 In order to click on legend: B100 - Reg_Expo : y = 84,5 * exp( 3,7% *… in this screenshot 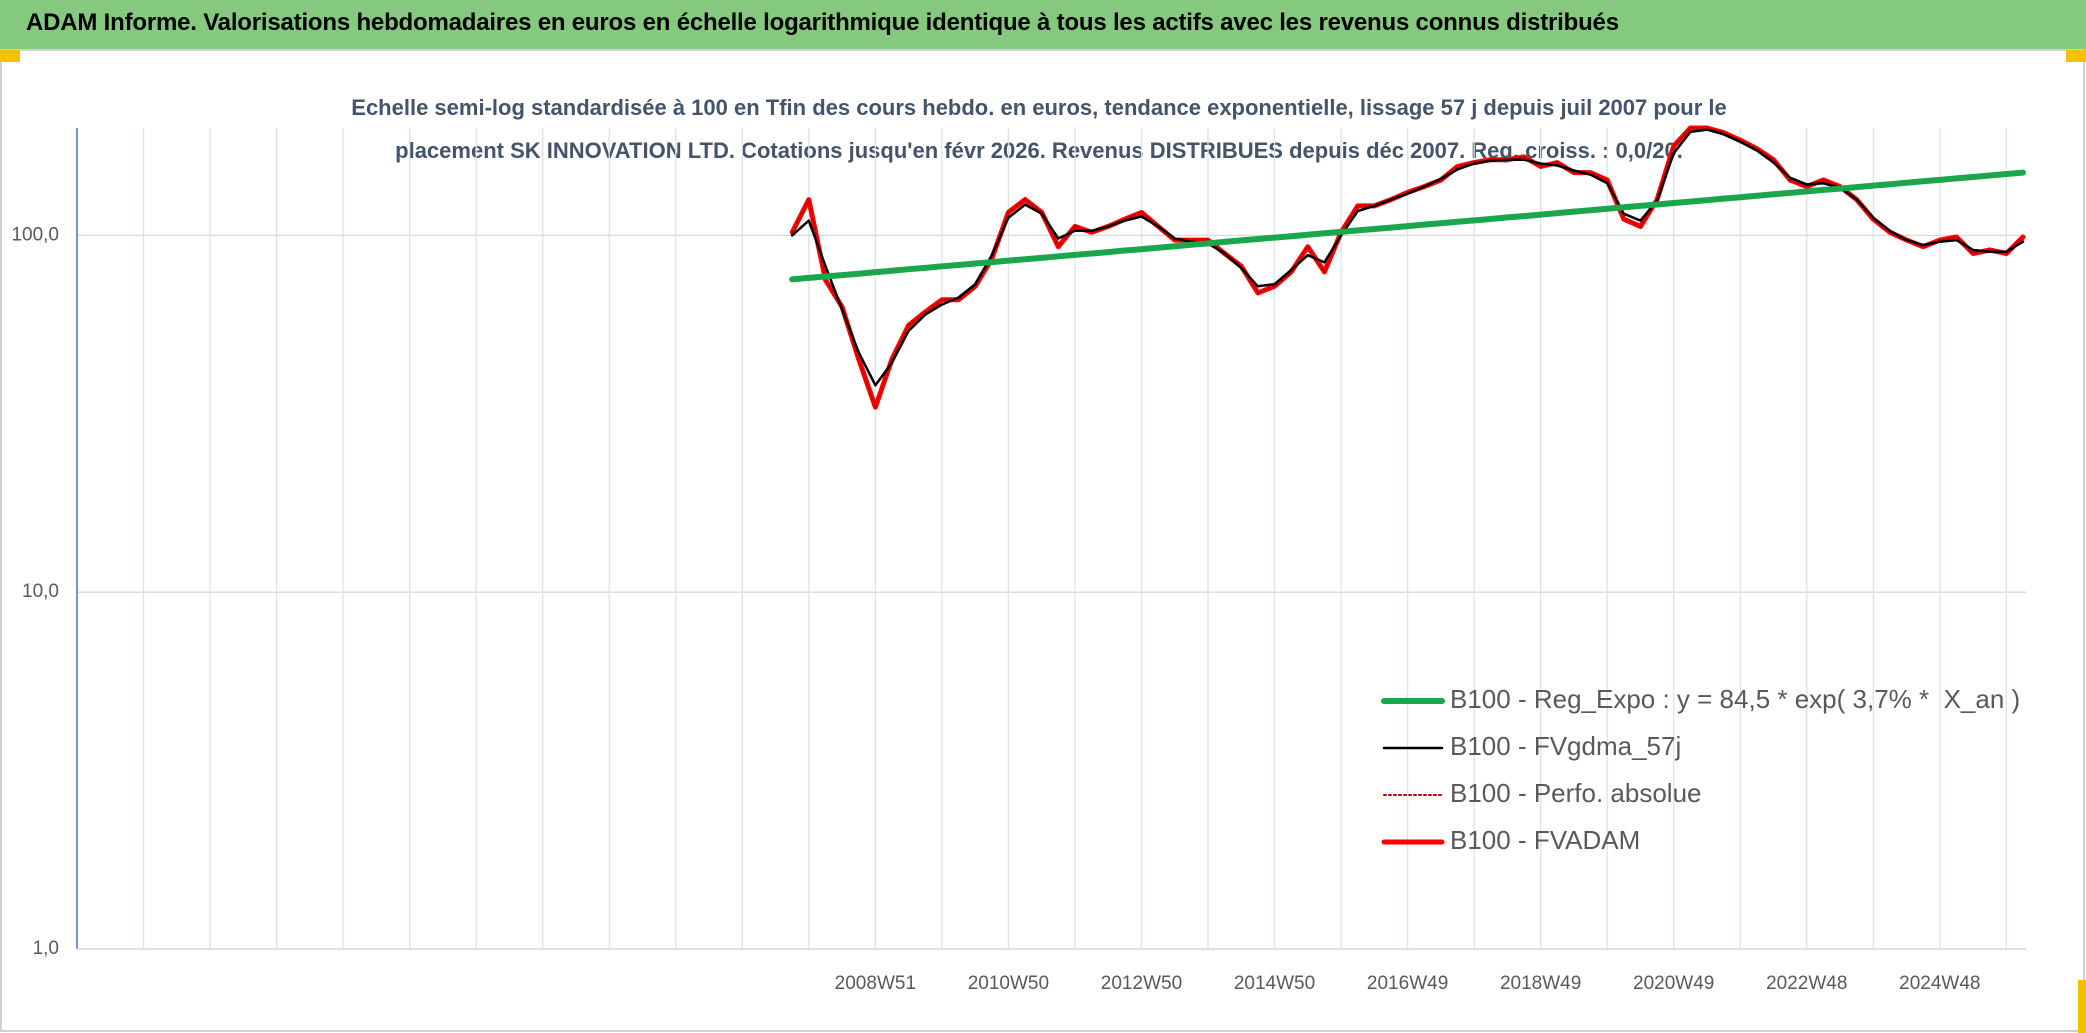, I will do `click(1700, 769)`.